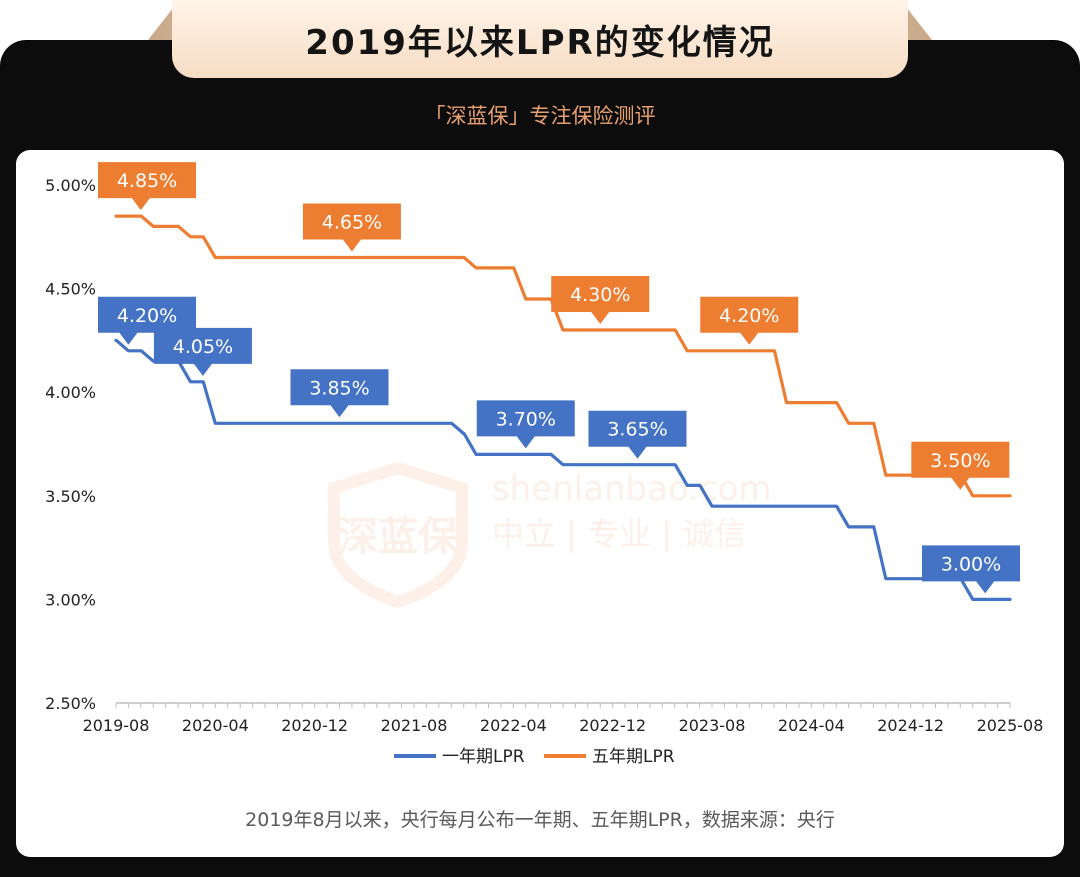 The height and width of the screenshot is (877, 1080). Describe the element at coordinates (910, 725) in the screenshot. I see `x-tick-label: 2024-12` at that location.